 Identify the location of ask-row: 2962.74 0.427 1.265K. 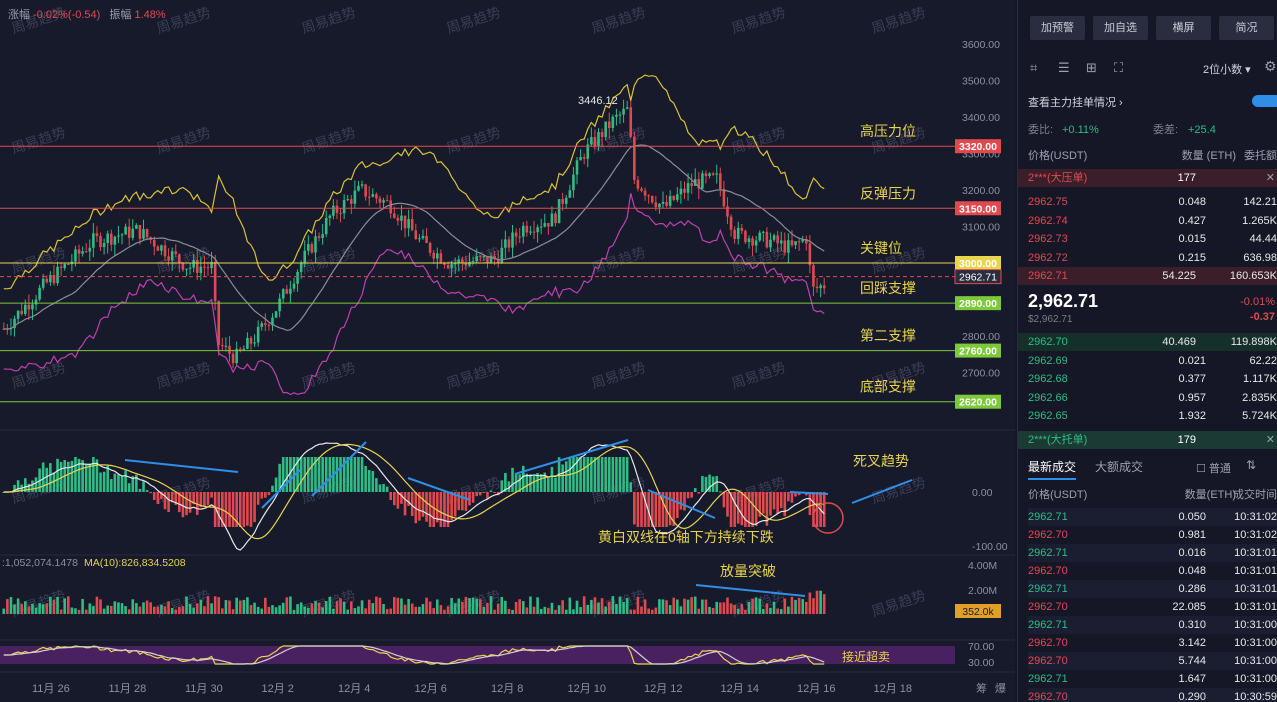
(1152, 221).